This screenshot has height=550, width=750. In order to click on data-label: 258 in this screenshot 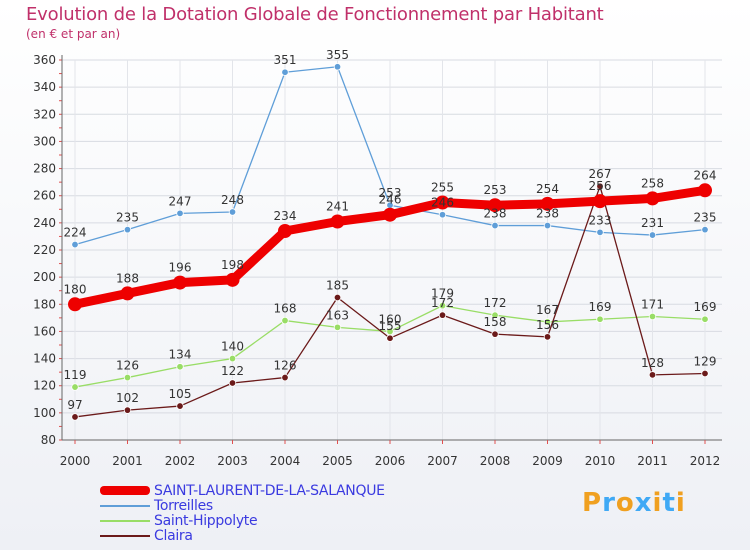, I will do `click(652, 183)`.